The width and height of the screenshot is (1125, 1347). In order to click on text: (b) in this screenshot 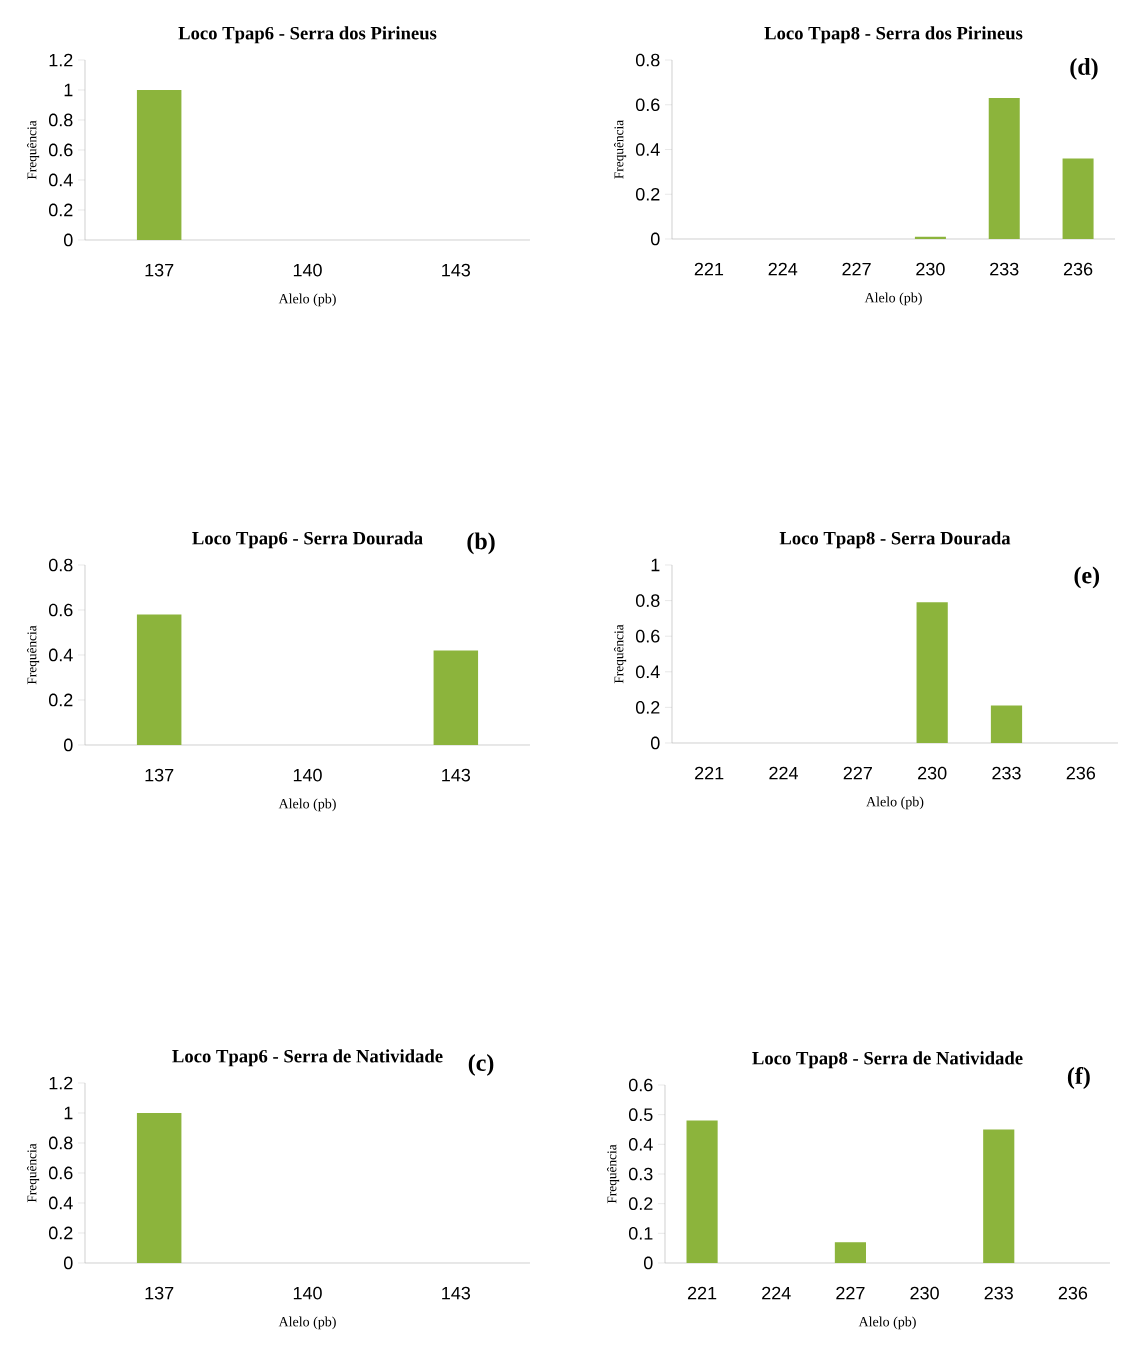, I will do `click(481, 543)`.